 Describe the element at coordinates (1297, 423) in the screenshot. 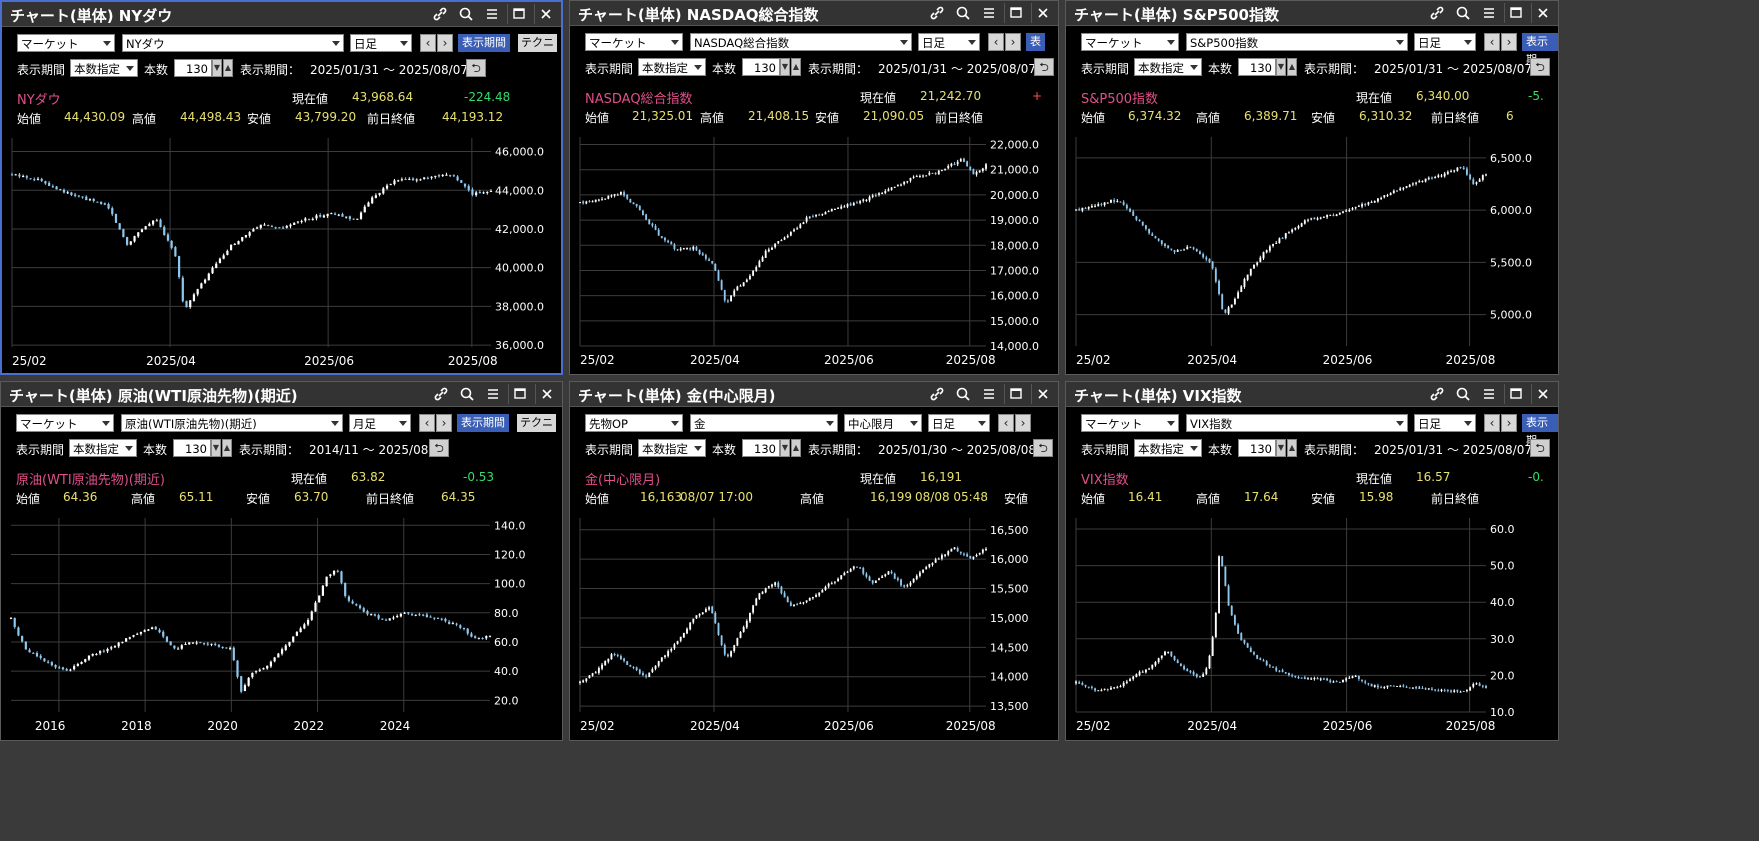

I see `symbol-select: VIX指数` at that location.